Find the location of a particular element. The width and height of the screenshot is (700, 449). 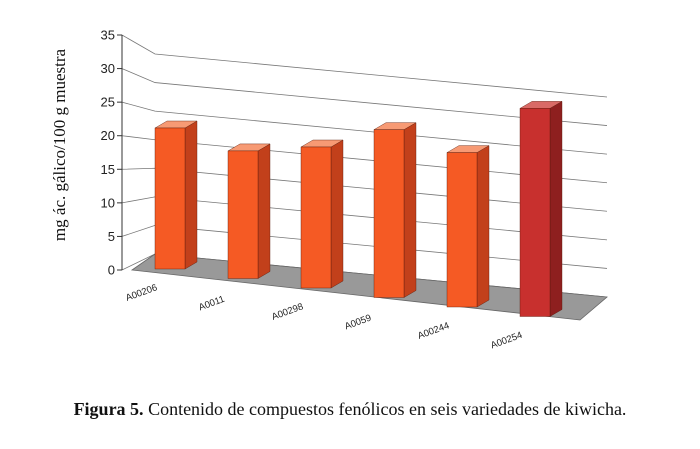

caption-prefix: Figura 5. is located at coordinates (108, 409).